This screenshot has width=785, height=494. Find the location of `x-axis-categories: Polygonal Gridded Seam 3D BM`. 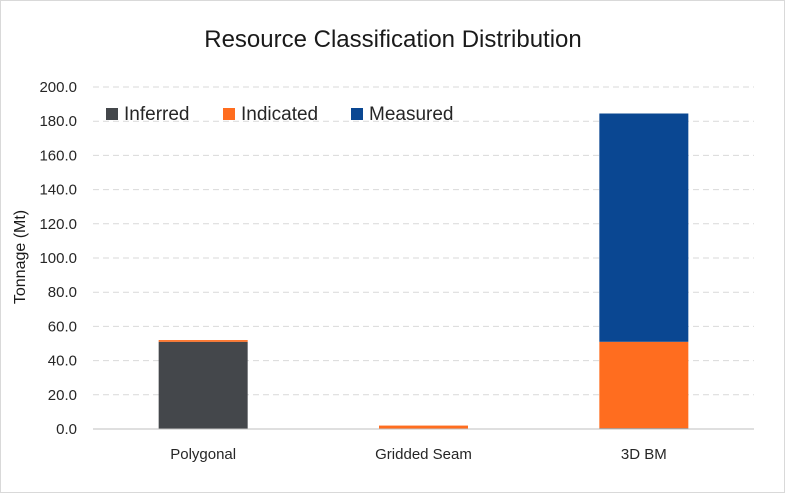

x-axis-categories: Polygonal Gridded Seam 3D BM is located at coordinates (418, 454).